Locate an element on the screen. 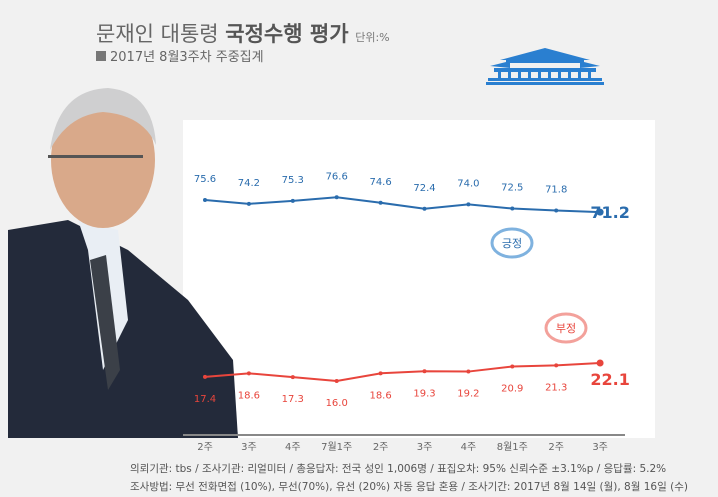 This screenshot has width=718, height=497. data-label: 21.3 is located at coordinates (556, 387).